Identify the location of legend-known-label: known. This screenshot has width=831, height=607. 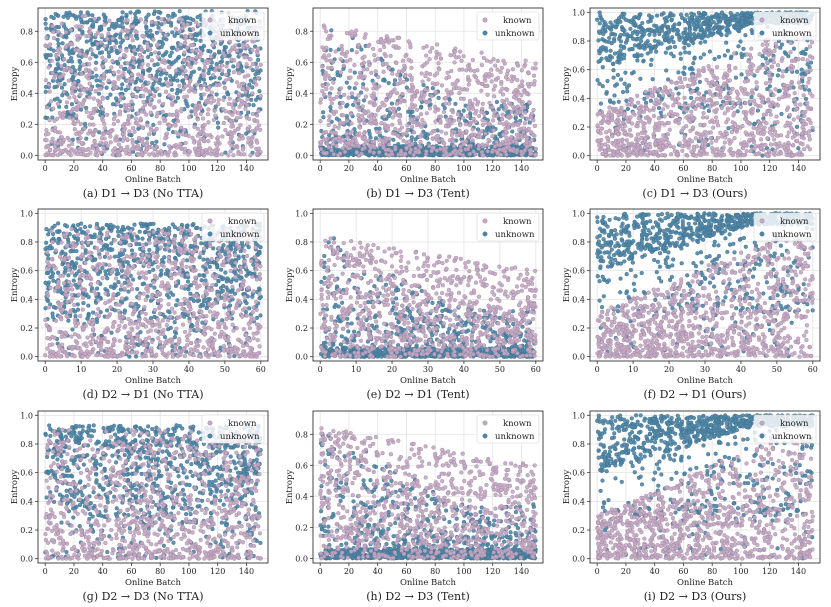
(517, 21).